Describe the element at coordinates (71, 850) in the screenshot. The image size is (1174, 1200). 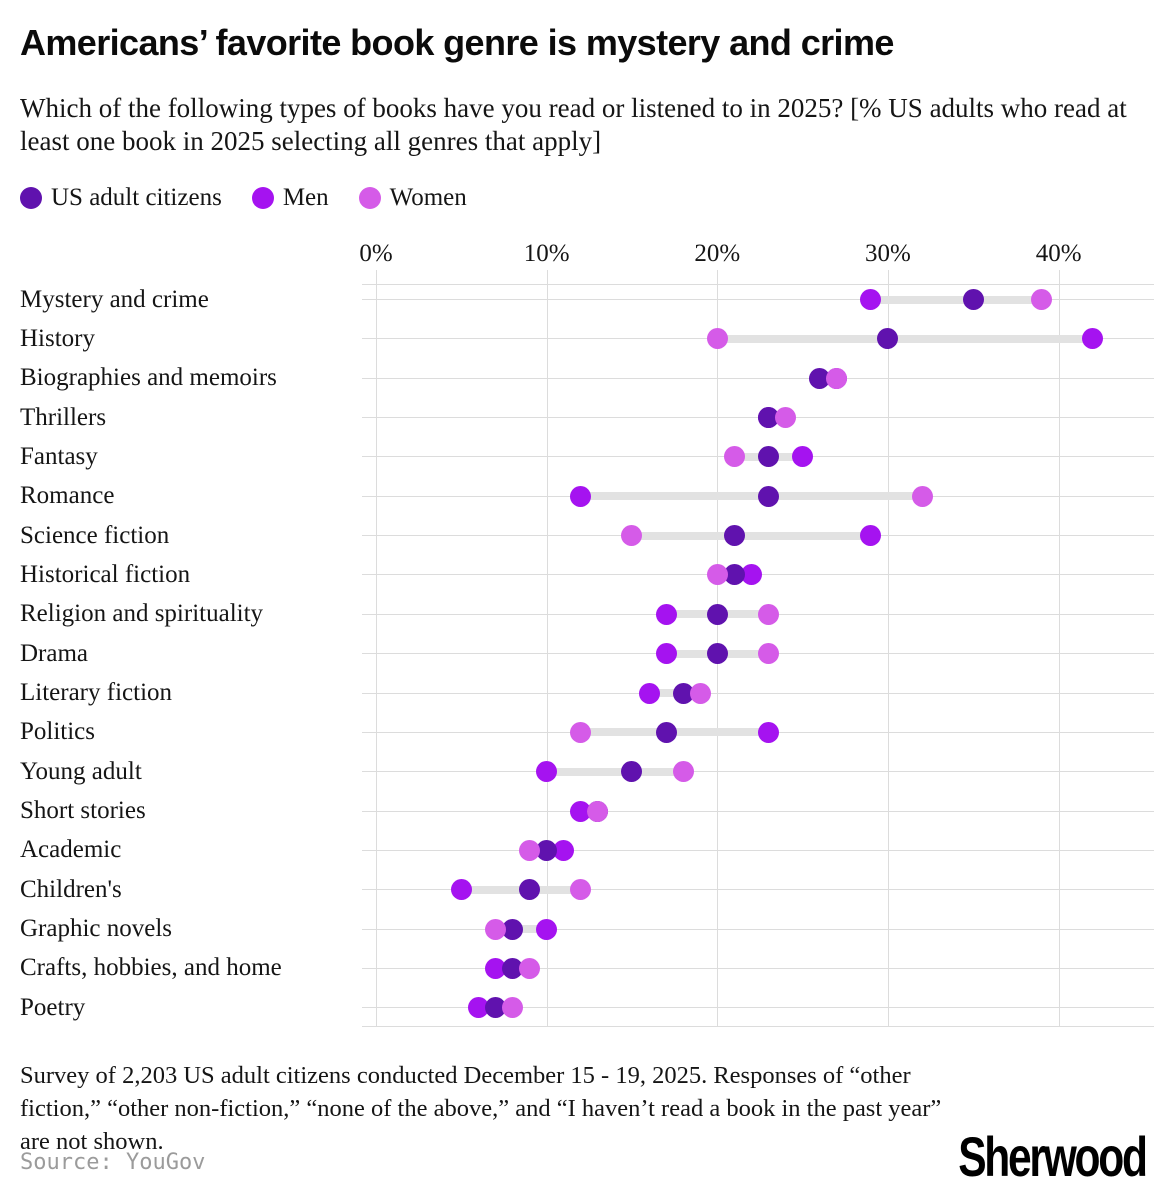
I see `category-label: Academic` at that location.